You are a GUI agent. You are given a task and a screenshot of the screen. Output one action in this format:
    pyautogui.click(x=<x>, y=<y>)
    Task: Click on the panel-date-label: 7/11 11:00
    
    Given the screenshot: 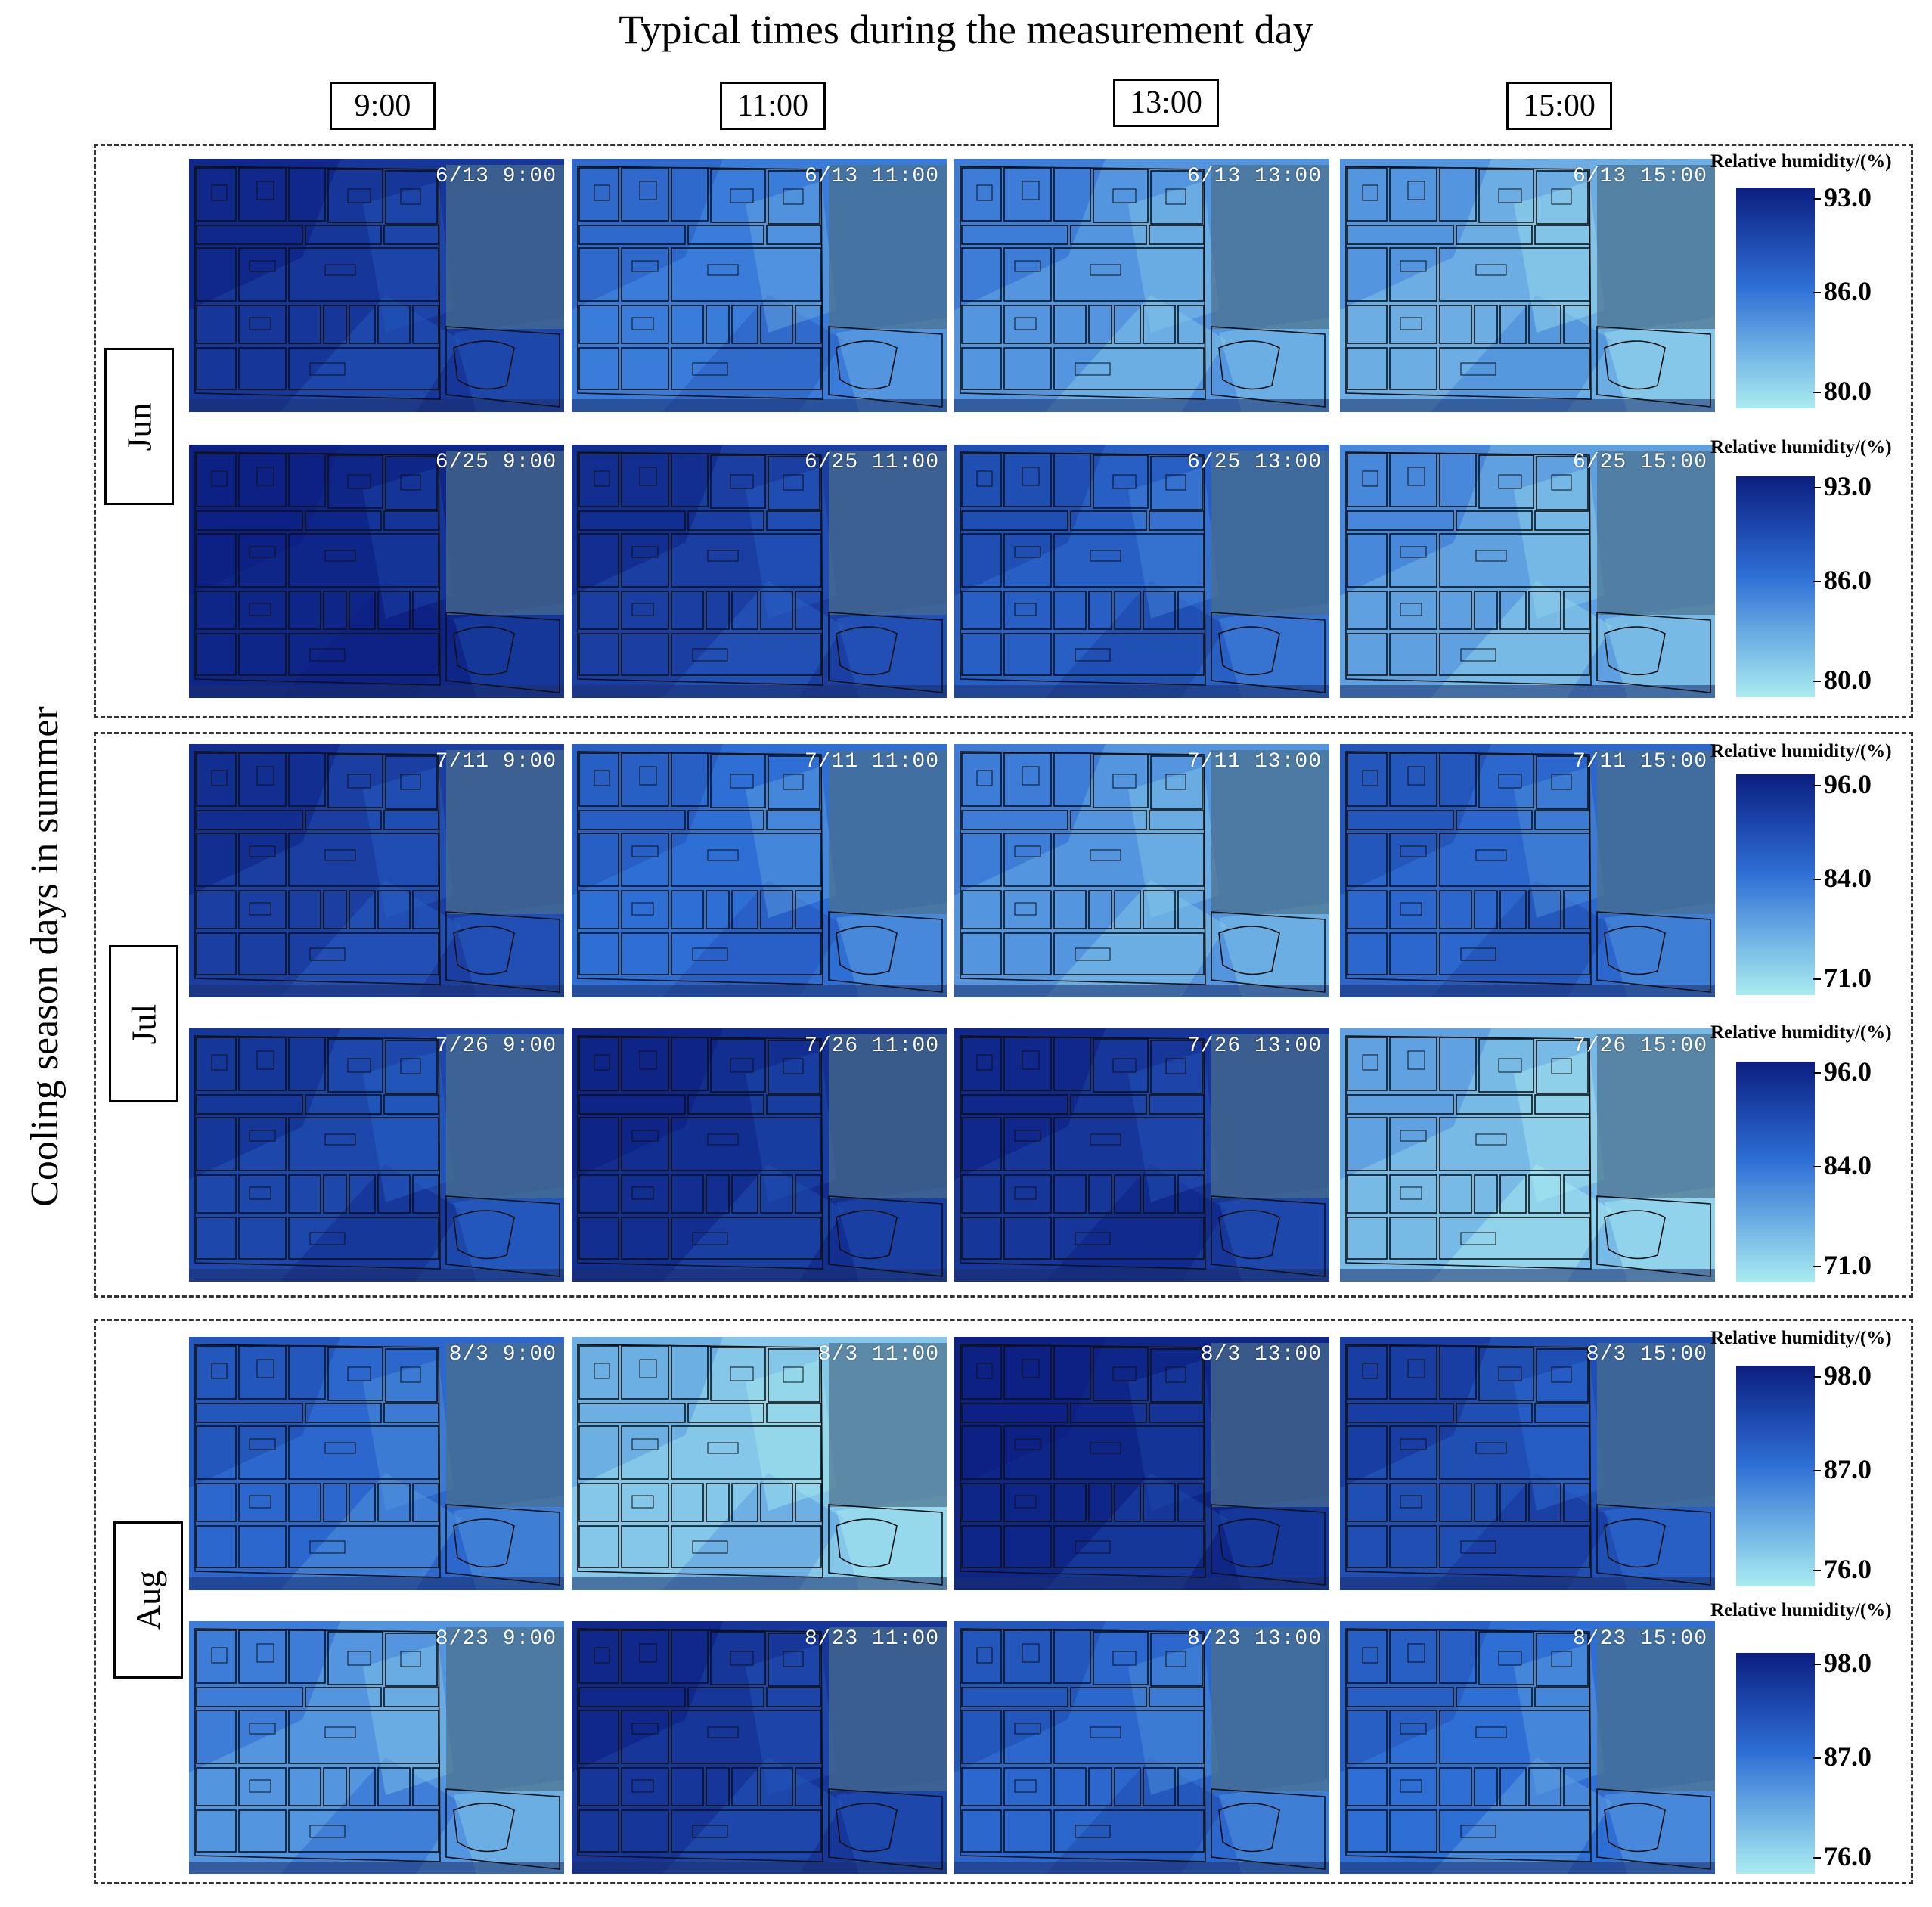 What is the action you would take?
    pyautogui.click(x=871, y=762)
    